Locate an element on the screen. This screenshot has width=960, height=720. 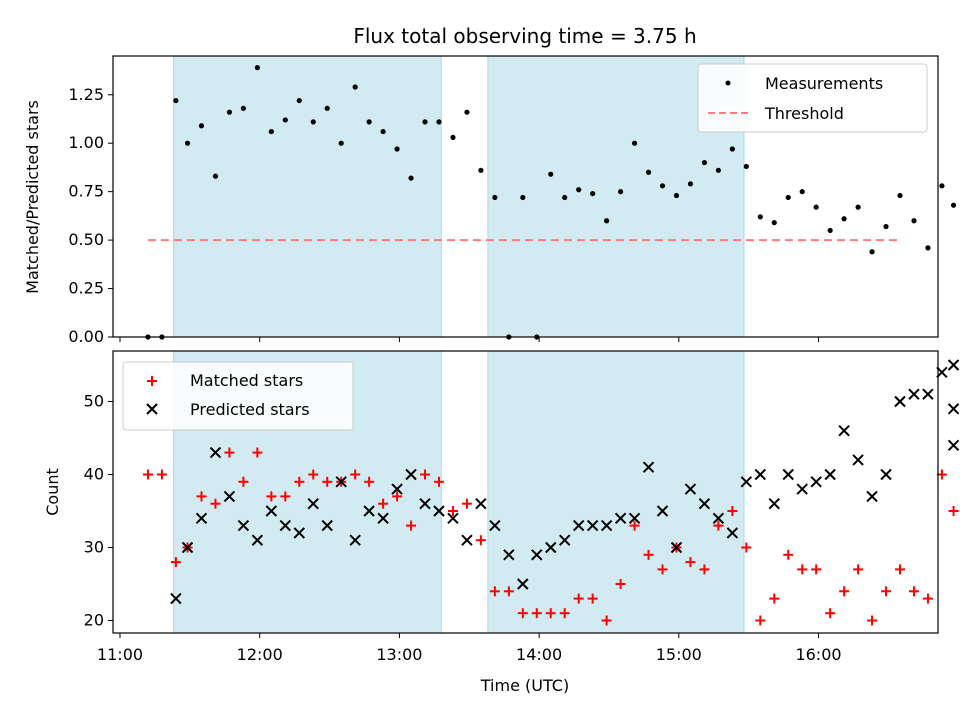
bottom-x-ticks: 11:00 12:00 13:00 14:00 15:00 16:00 is located at coordinates (469, 648).